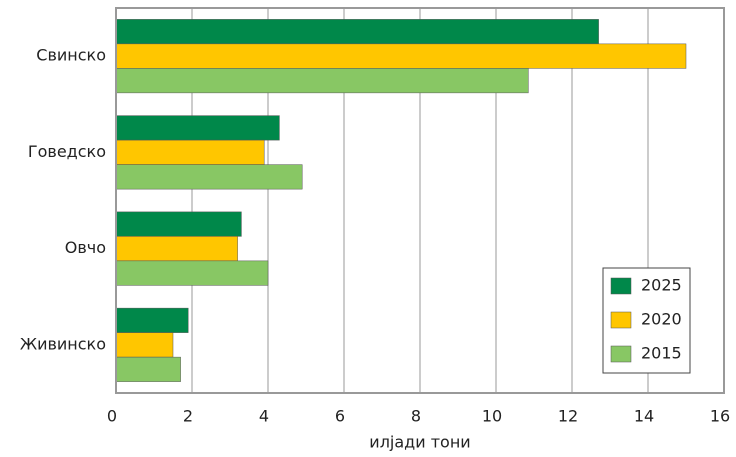 This screenshot has width=736, height=457. Describe the element at coordinates (720, 416) in the screenshot. I see `x-tick-label: 16` at that location.